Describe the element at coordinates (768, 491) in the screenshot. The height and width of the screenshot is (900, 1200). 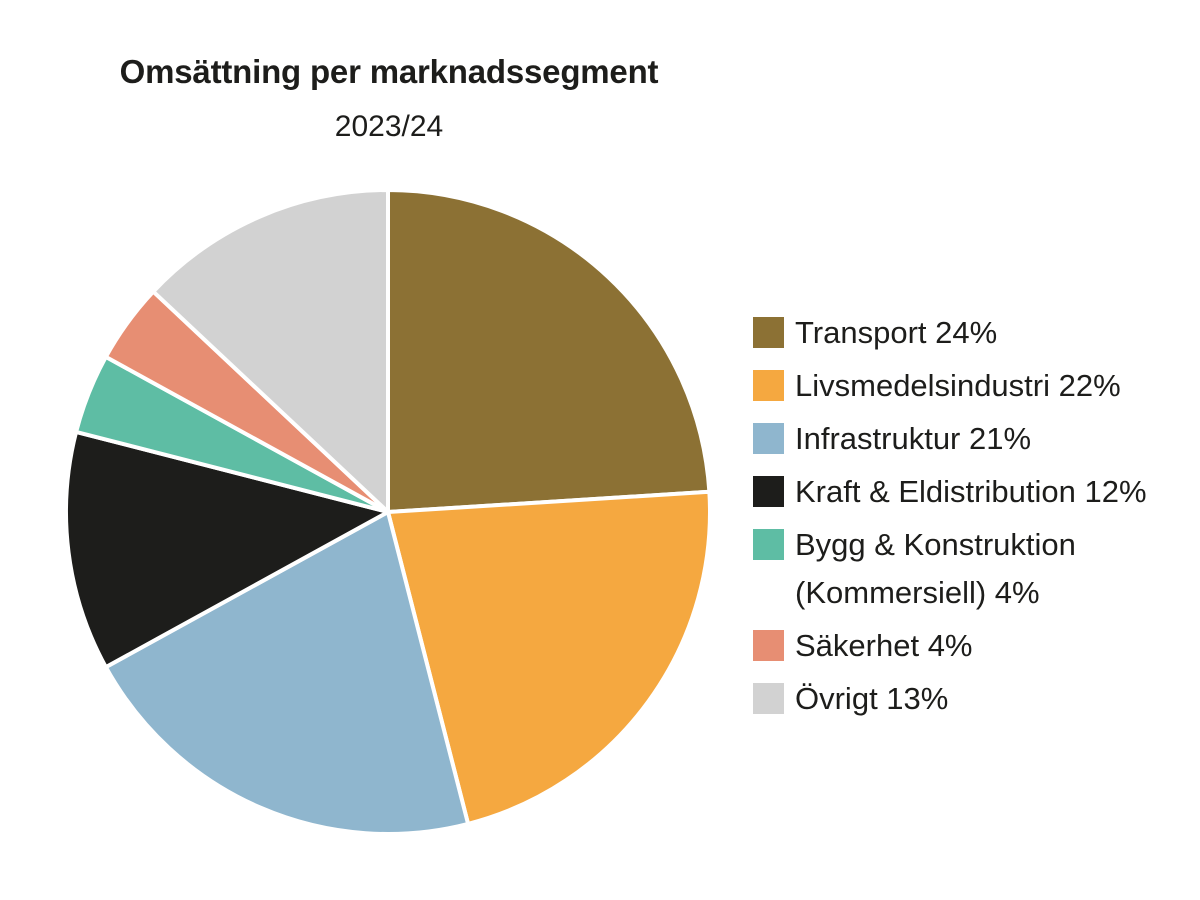
I see `legend-swatch-kraft-eldistribution` at that location.